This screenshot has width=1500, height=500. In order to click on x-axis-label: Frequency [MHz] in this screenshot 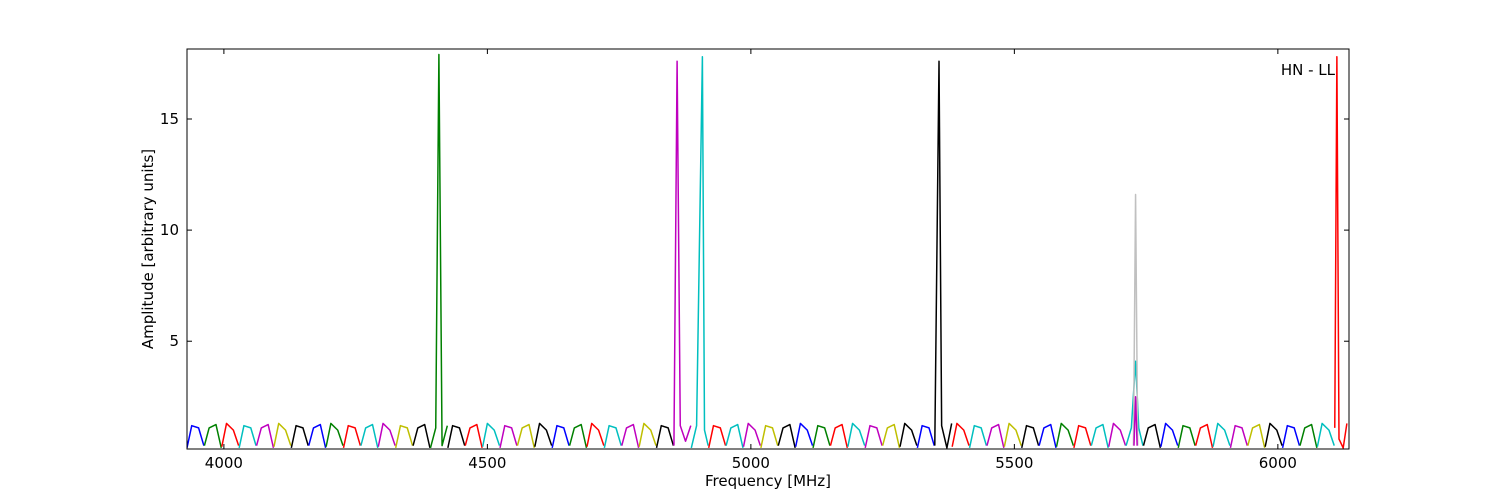, I will do `click(768, 481)`.